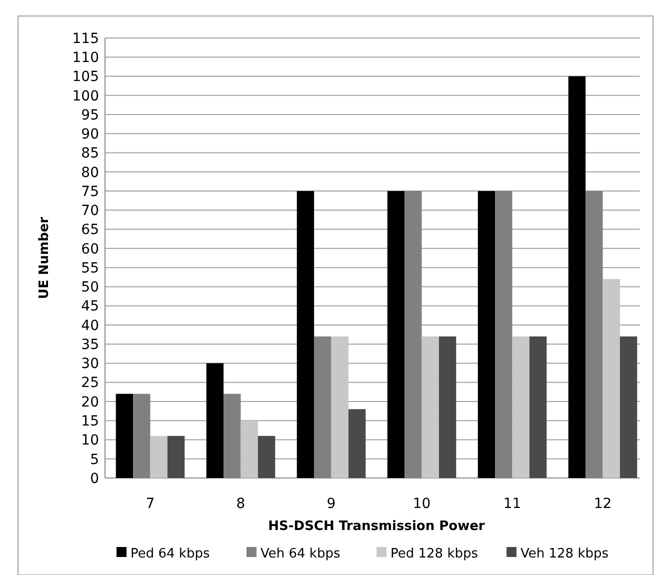  What do you see at coordinates (150, 504) in the screenshot?
I see `x-tick-label: 7` at bounding box center [150, 504].